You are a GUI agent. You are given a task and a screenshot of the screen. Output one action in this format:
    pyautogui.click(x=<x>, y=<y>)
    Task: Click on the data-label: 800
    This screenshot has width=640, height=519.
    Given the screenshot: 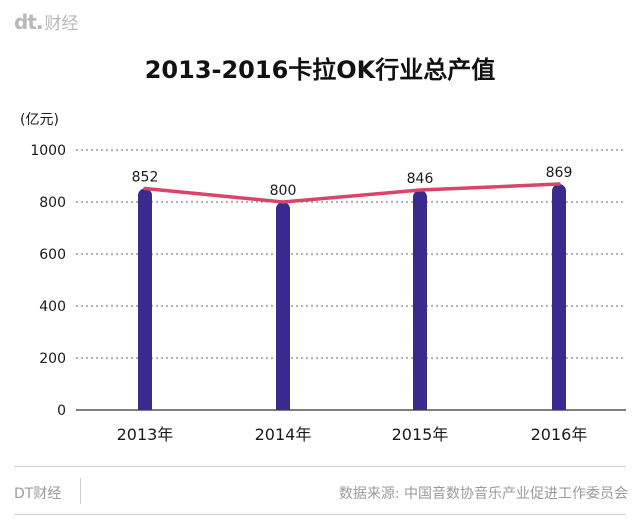 What is the action you would take?
    pyautogui.click(x=283, y=191)
    